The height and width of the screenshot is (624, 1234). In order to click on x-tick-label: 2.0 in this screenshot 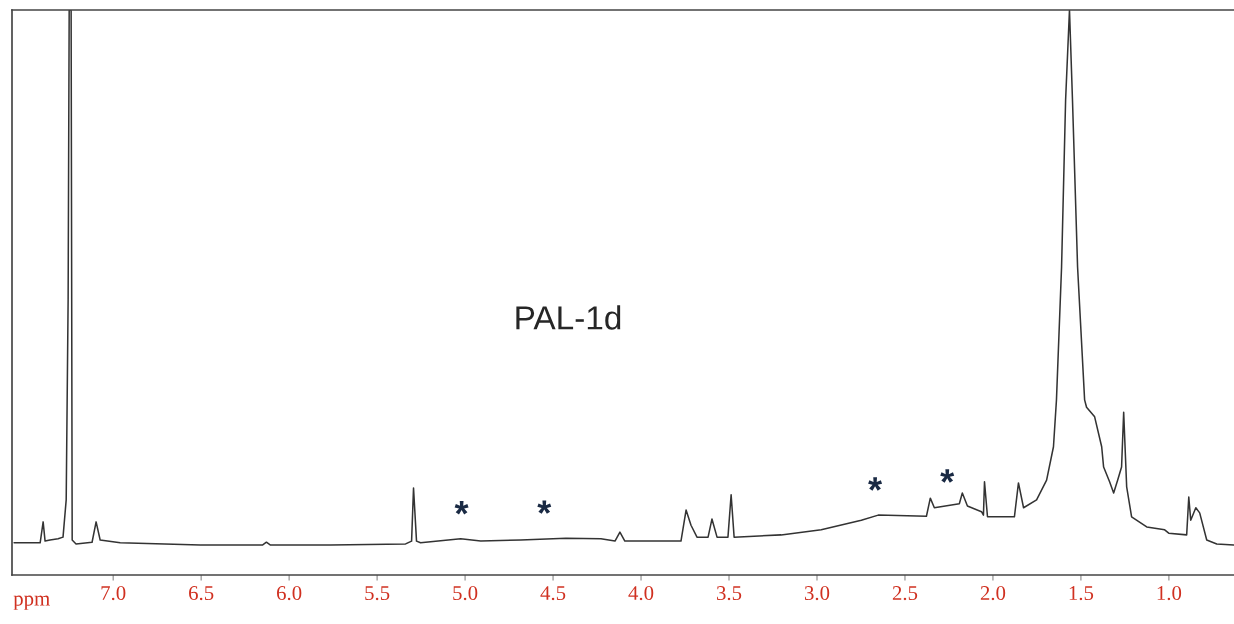, I will do `click(993, 593)`.